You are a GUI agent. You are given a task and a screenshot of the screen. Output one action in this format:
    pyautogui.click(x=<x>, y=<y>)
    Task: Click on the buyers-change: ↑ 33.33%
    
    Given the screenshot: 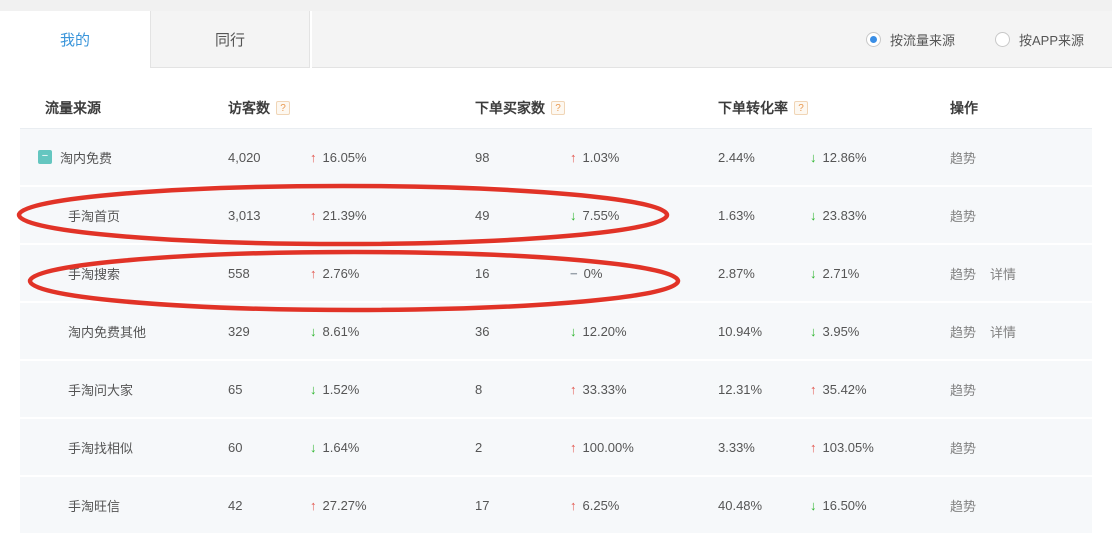 What is the action you would take?
    pyautogui.click(x=644, y=389)
    